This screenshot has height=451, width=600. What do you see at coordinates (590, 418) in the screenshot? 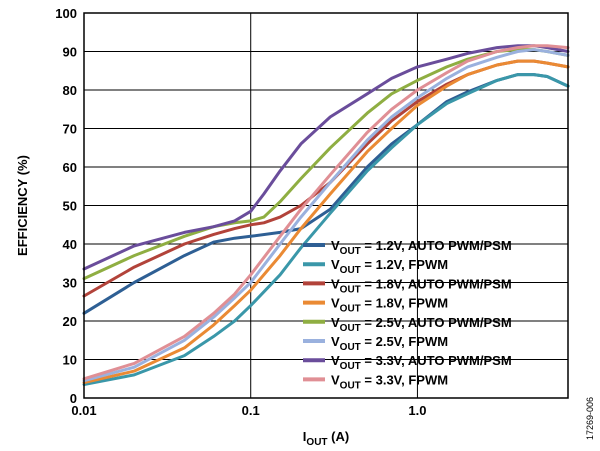
I see `figure-id: 17269-006` at bounding box center [590, 418].